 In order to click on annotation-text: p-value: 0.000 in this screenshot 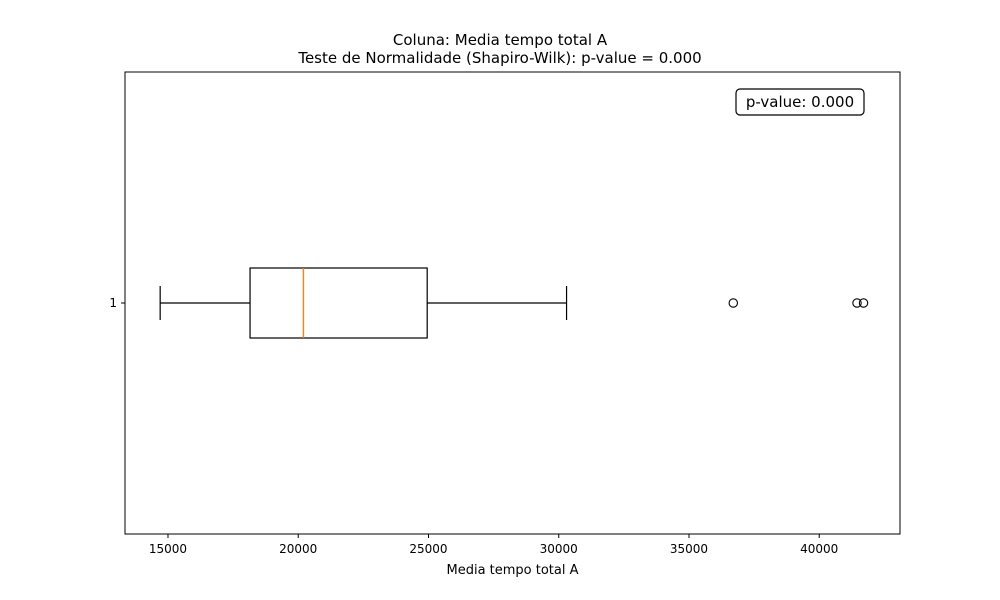, I will do `click(800, 102)`.